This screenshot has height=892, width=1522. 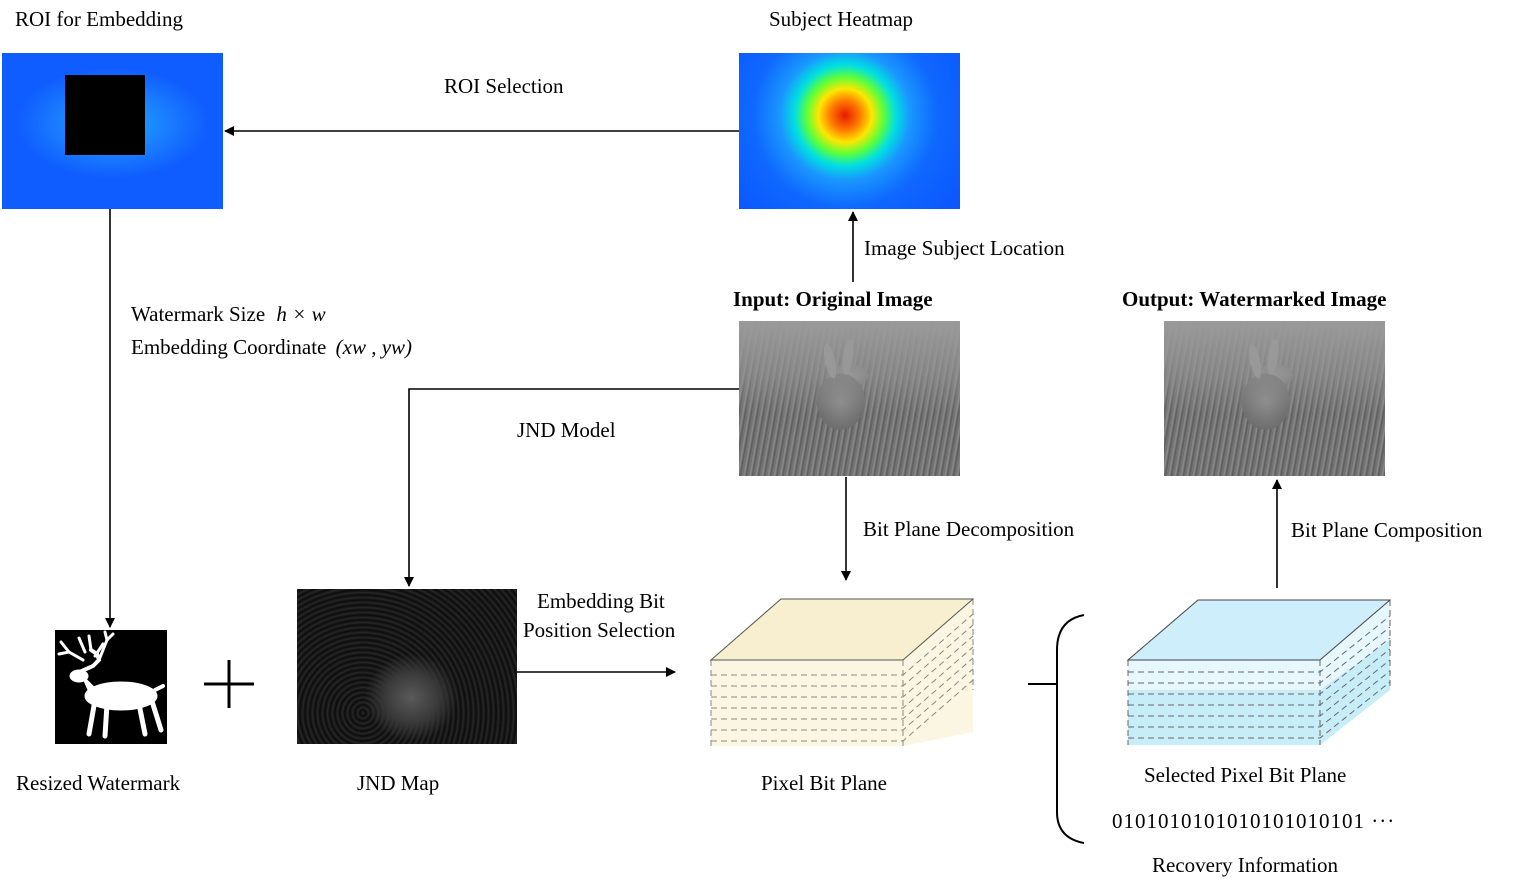 I want to click on label-image-subject-location: Image Subject Location, so click(x=964, y=248).